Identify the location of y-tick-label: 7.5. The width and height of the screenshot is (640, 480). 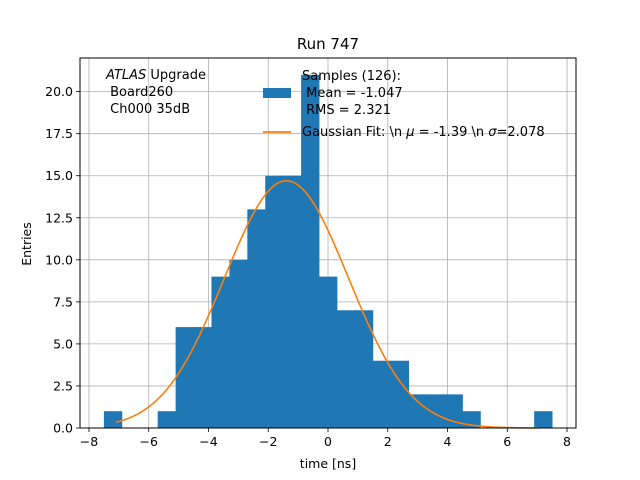
(63, 301).